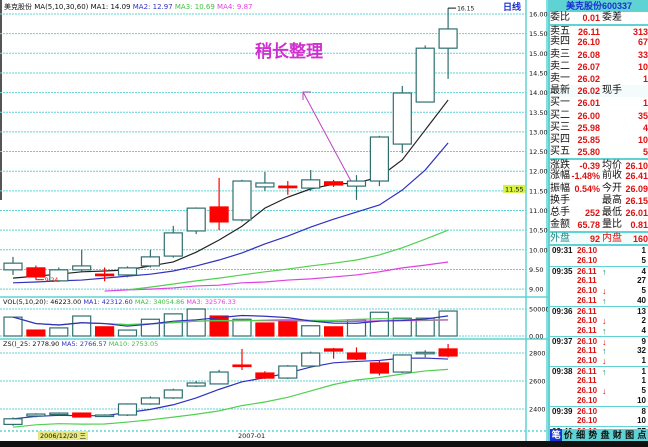 Image resolution: width=648 pixels, height=447 pixels. What do you see at coordinates (210, 302) in the screenshot?
I see `vol-ma3: MA3: 32576.33` at bounding box center [210, 302].